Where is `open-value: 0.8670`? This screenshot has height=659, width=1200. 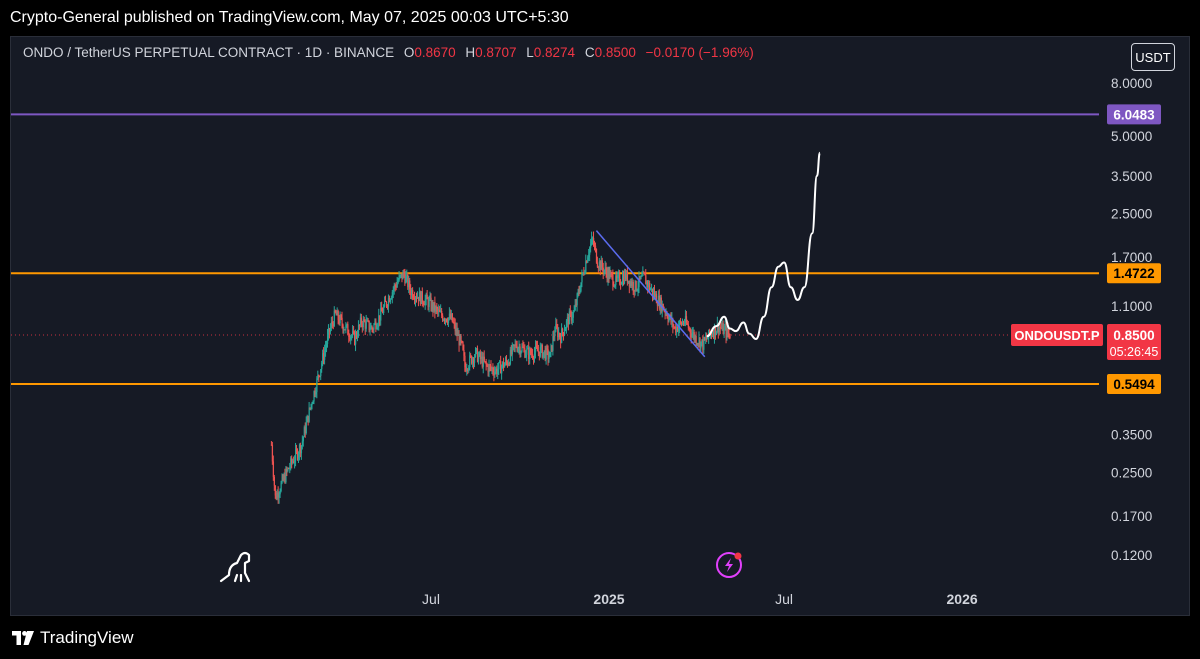
open-value: 0.8670 is located at coordinates (435, 52).